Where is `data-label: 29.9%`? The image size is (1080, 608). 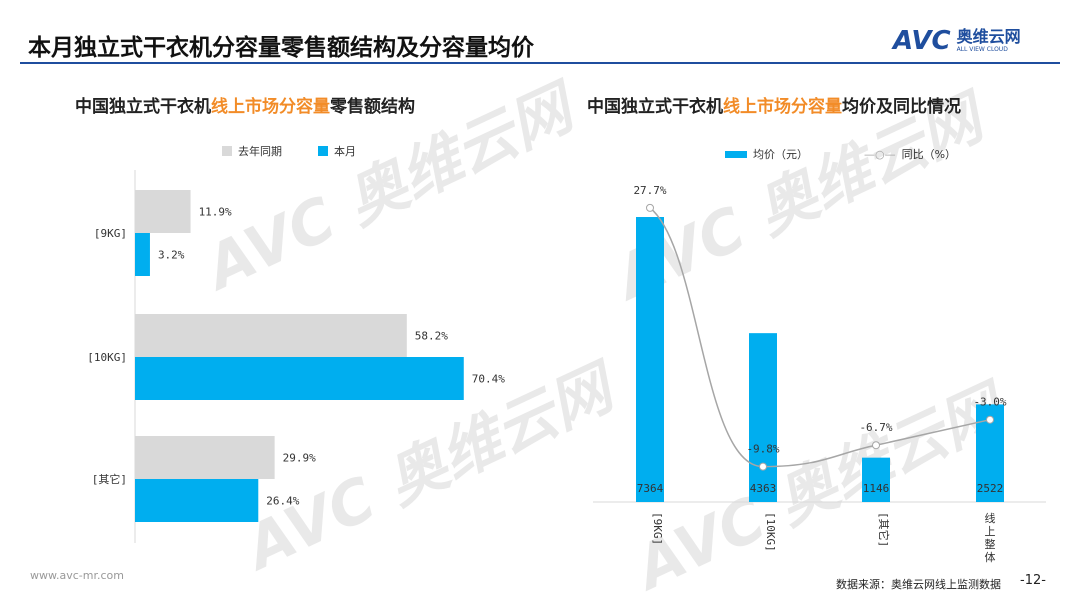 data-label: 29.9% is located at coordinates (299, 458).